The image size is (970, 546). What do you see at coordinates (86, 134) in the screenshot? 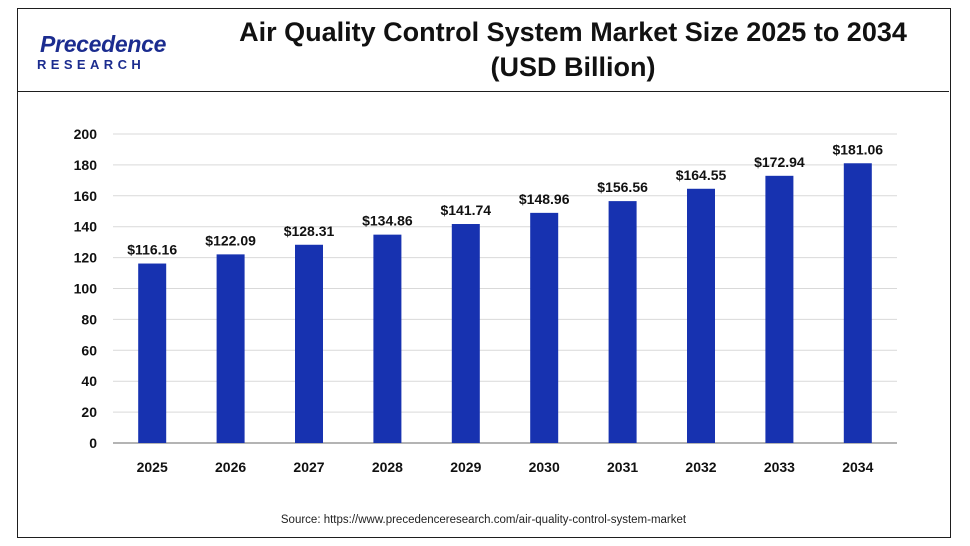
I see `y-tick-label: 200` at bounding box center [86, 134].